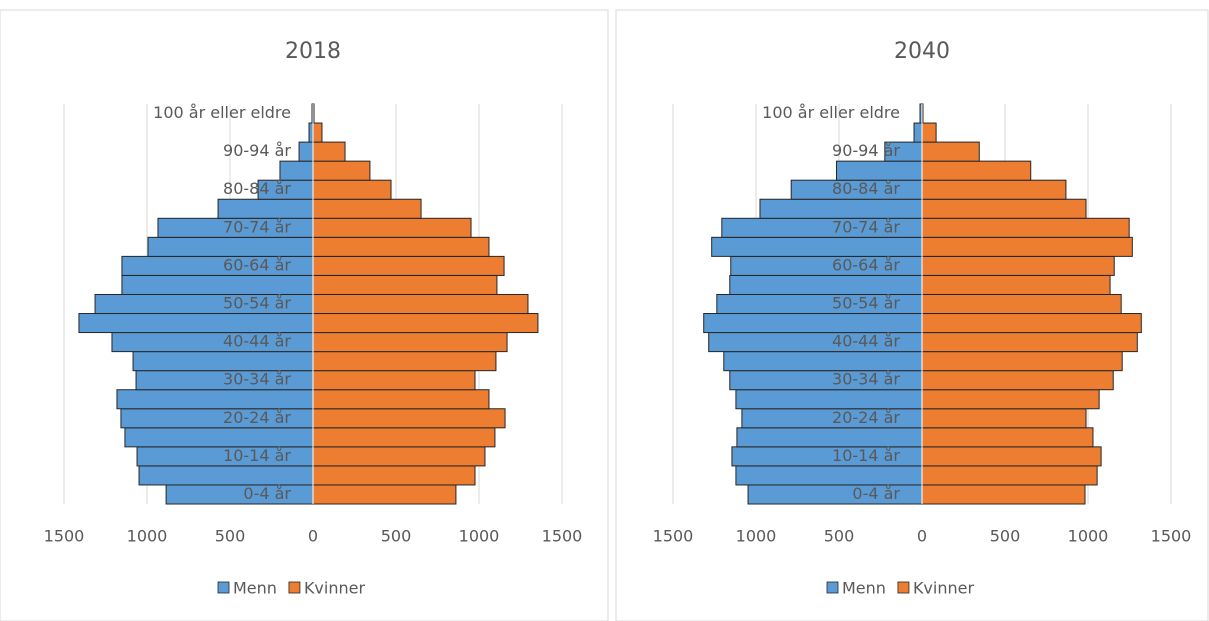 This screenshot has height=621, width=1209. I want to click on chart-title: 2040, so click(922, 51).